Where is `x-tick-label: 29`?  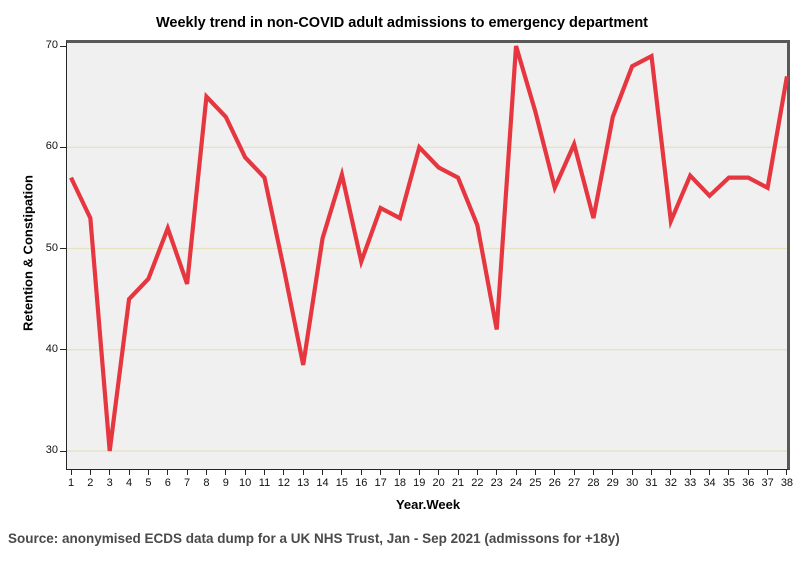 x-tick-label: 29 is located at coordinates (612, 483).